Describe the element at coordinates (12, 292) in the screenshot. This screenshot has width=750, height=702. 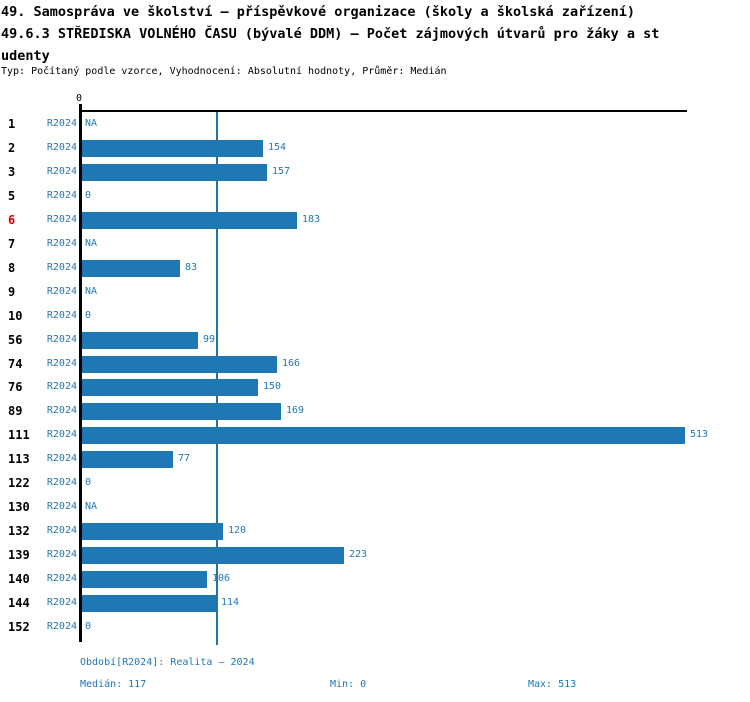
I see `row-category-label: 9` at that location.